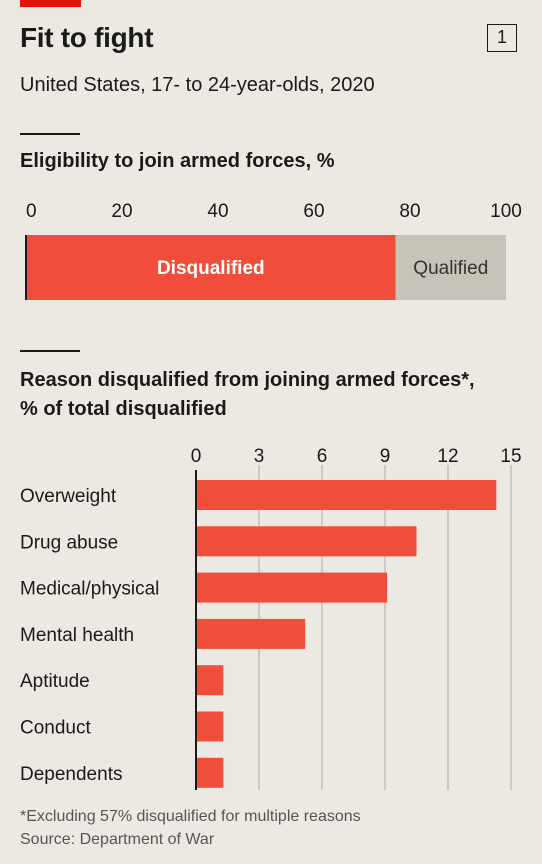 The image size is (542, 864). What do you see at coordinates (77, 635) in the screenshot?
I see `category-label: Mental health` at bounding box center [77, 635].